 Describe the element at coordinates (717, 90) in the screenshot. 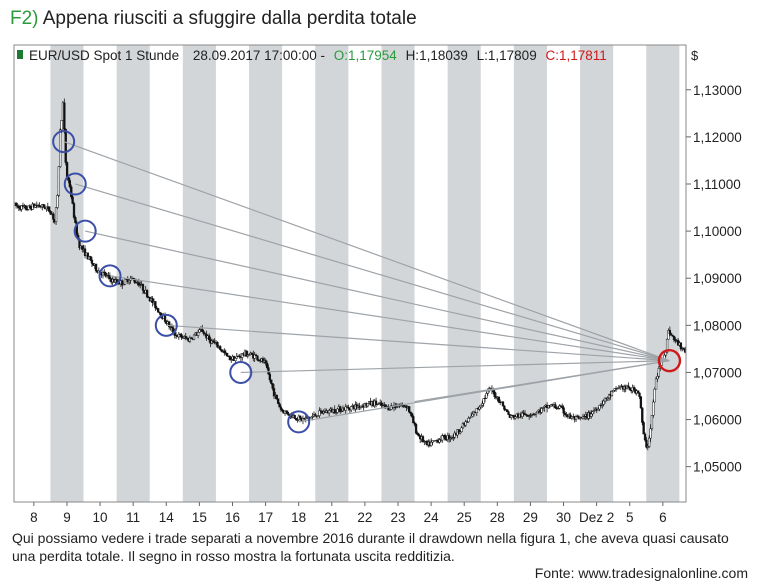

I see `y-tick-label: 1,13000` at that location.